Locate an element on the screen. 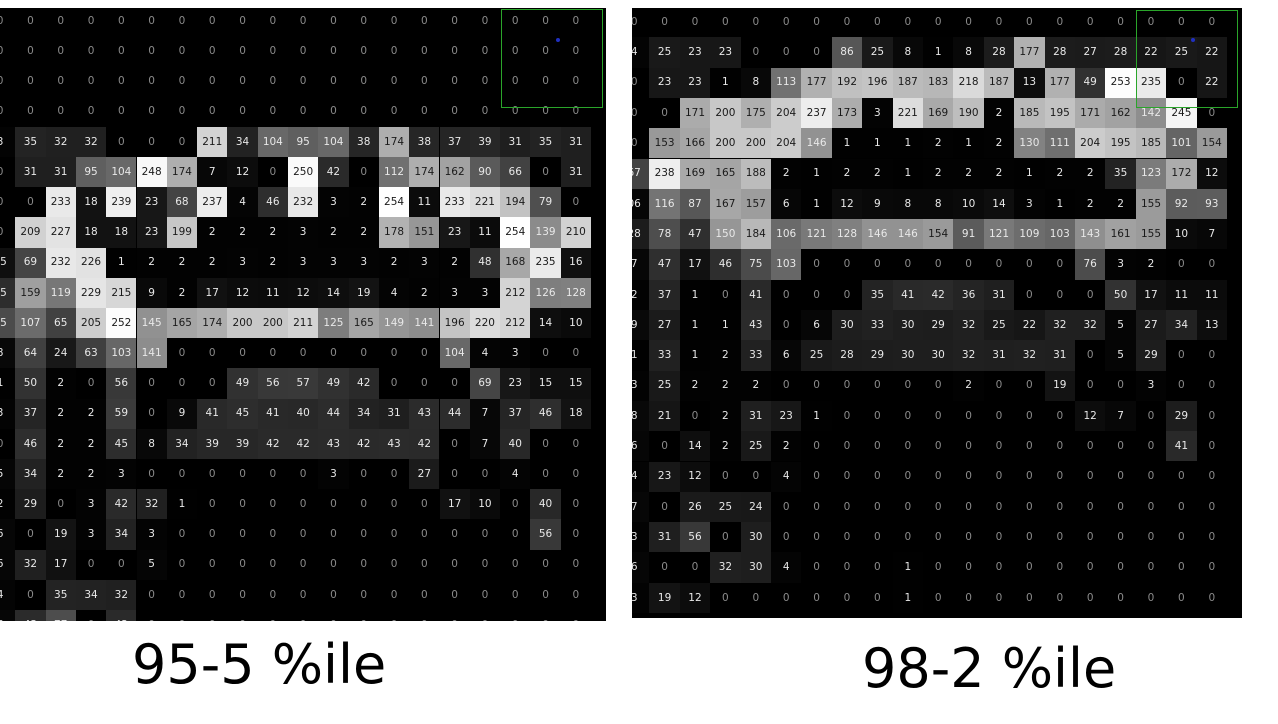  pixel-cell: 128 is located at coordinates (847, 234).